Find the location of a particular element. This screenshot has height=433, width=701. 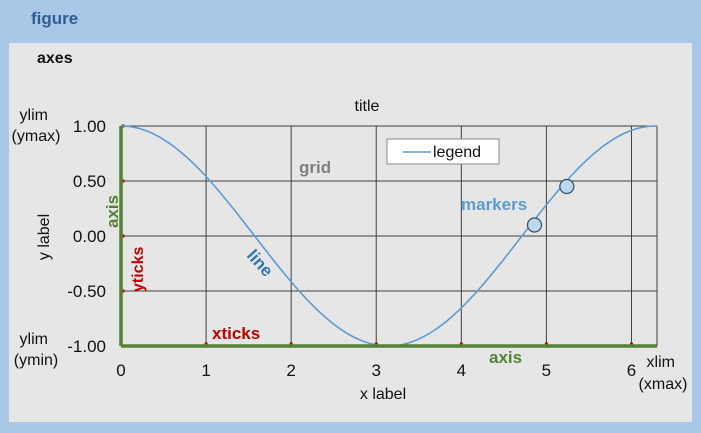

x-tick-label-5: 5 is located at coordinates (546, 370).